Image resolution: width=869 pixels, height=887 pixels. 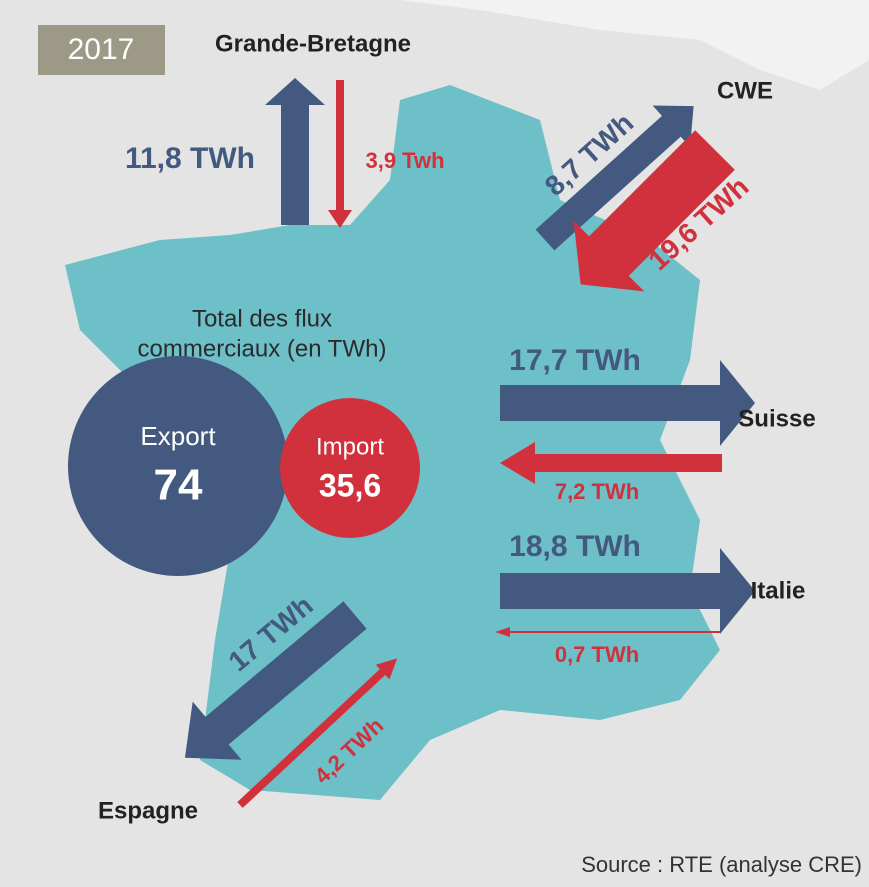 I want to click on partner-label: Espagne, so click(x=148, y=810).